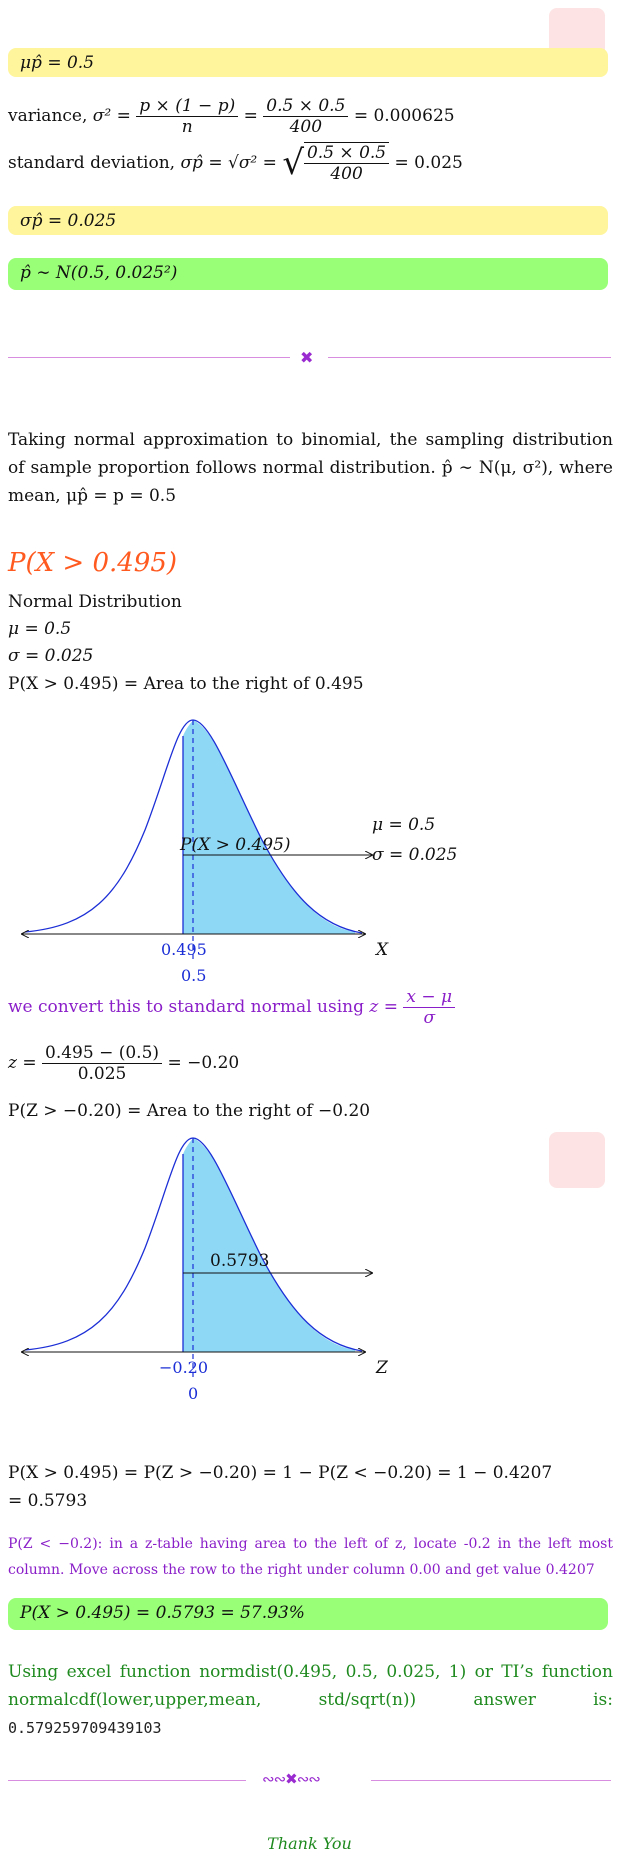 Image resolution: width=619 pixels, height=1862 pixels. Describe the element at coordinates (381, 950) in the screenshot. I see `axis-label: X` at that location.